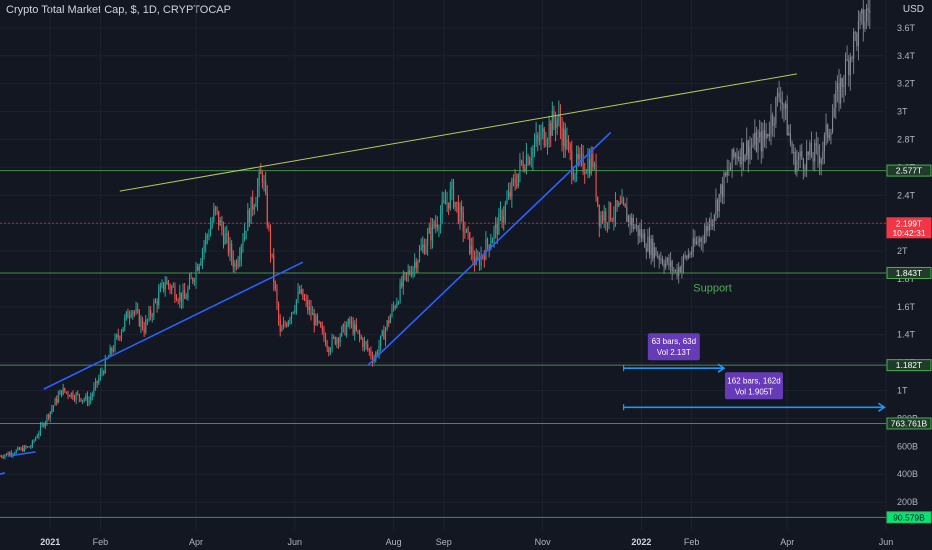 This screenshot has width=932, height=550. I want to click on measure-arrowhead, so click(881, 407).